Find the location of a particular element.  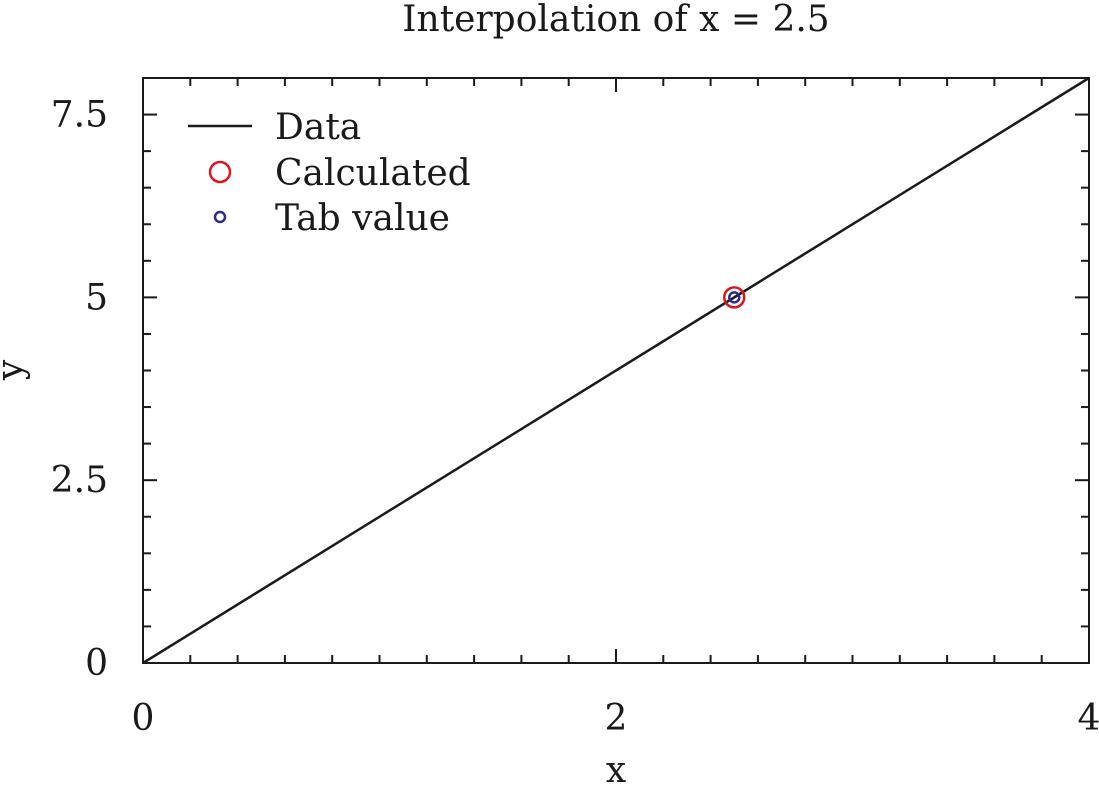

x-tick-label: 2 is located at coordinates (616, 718).